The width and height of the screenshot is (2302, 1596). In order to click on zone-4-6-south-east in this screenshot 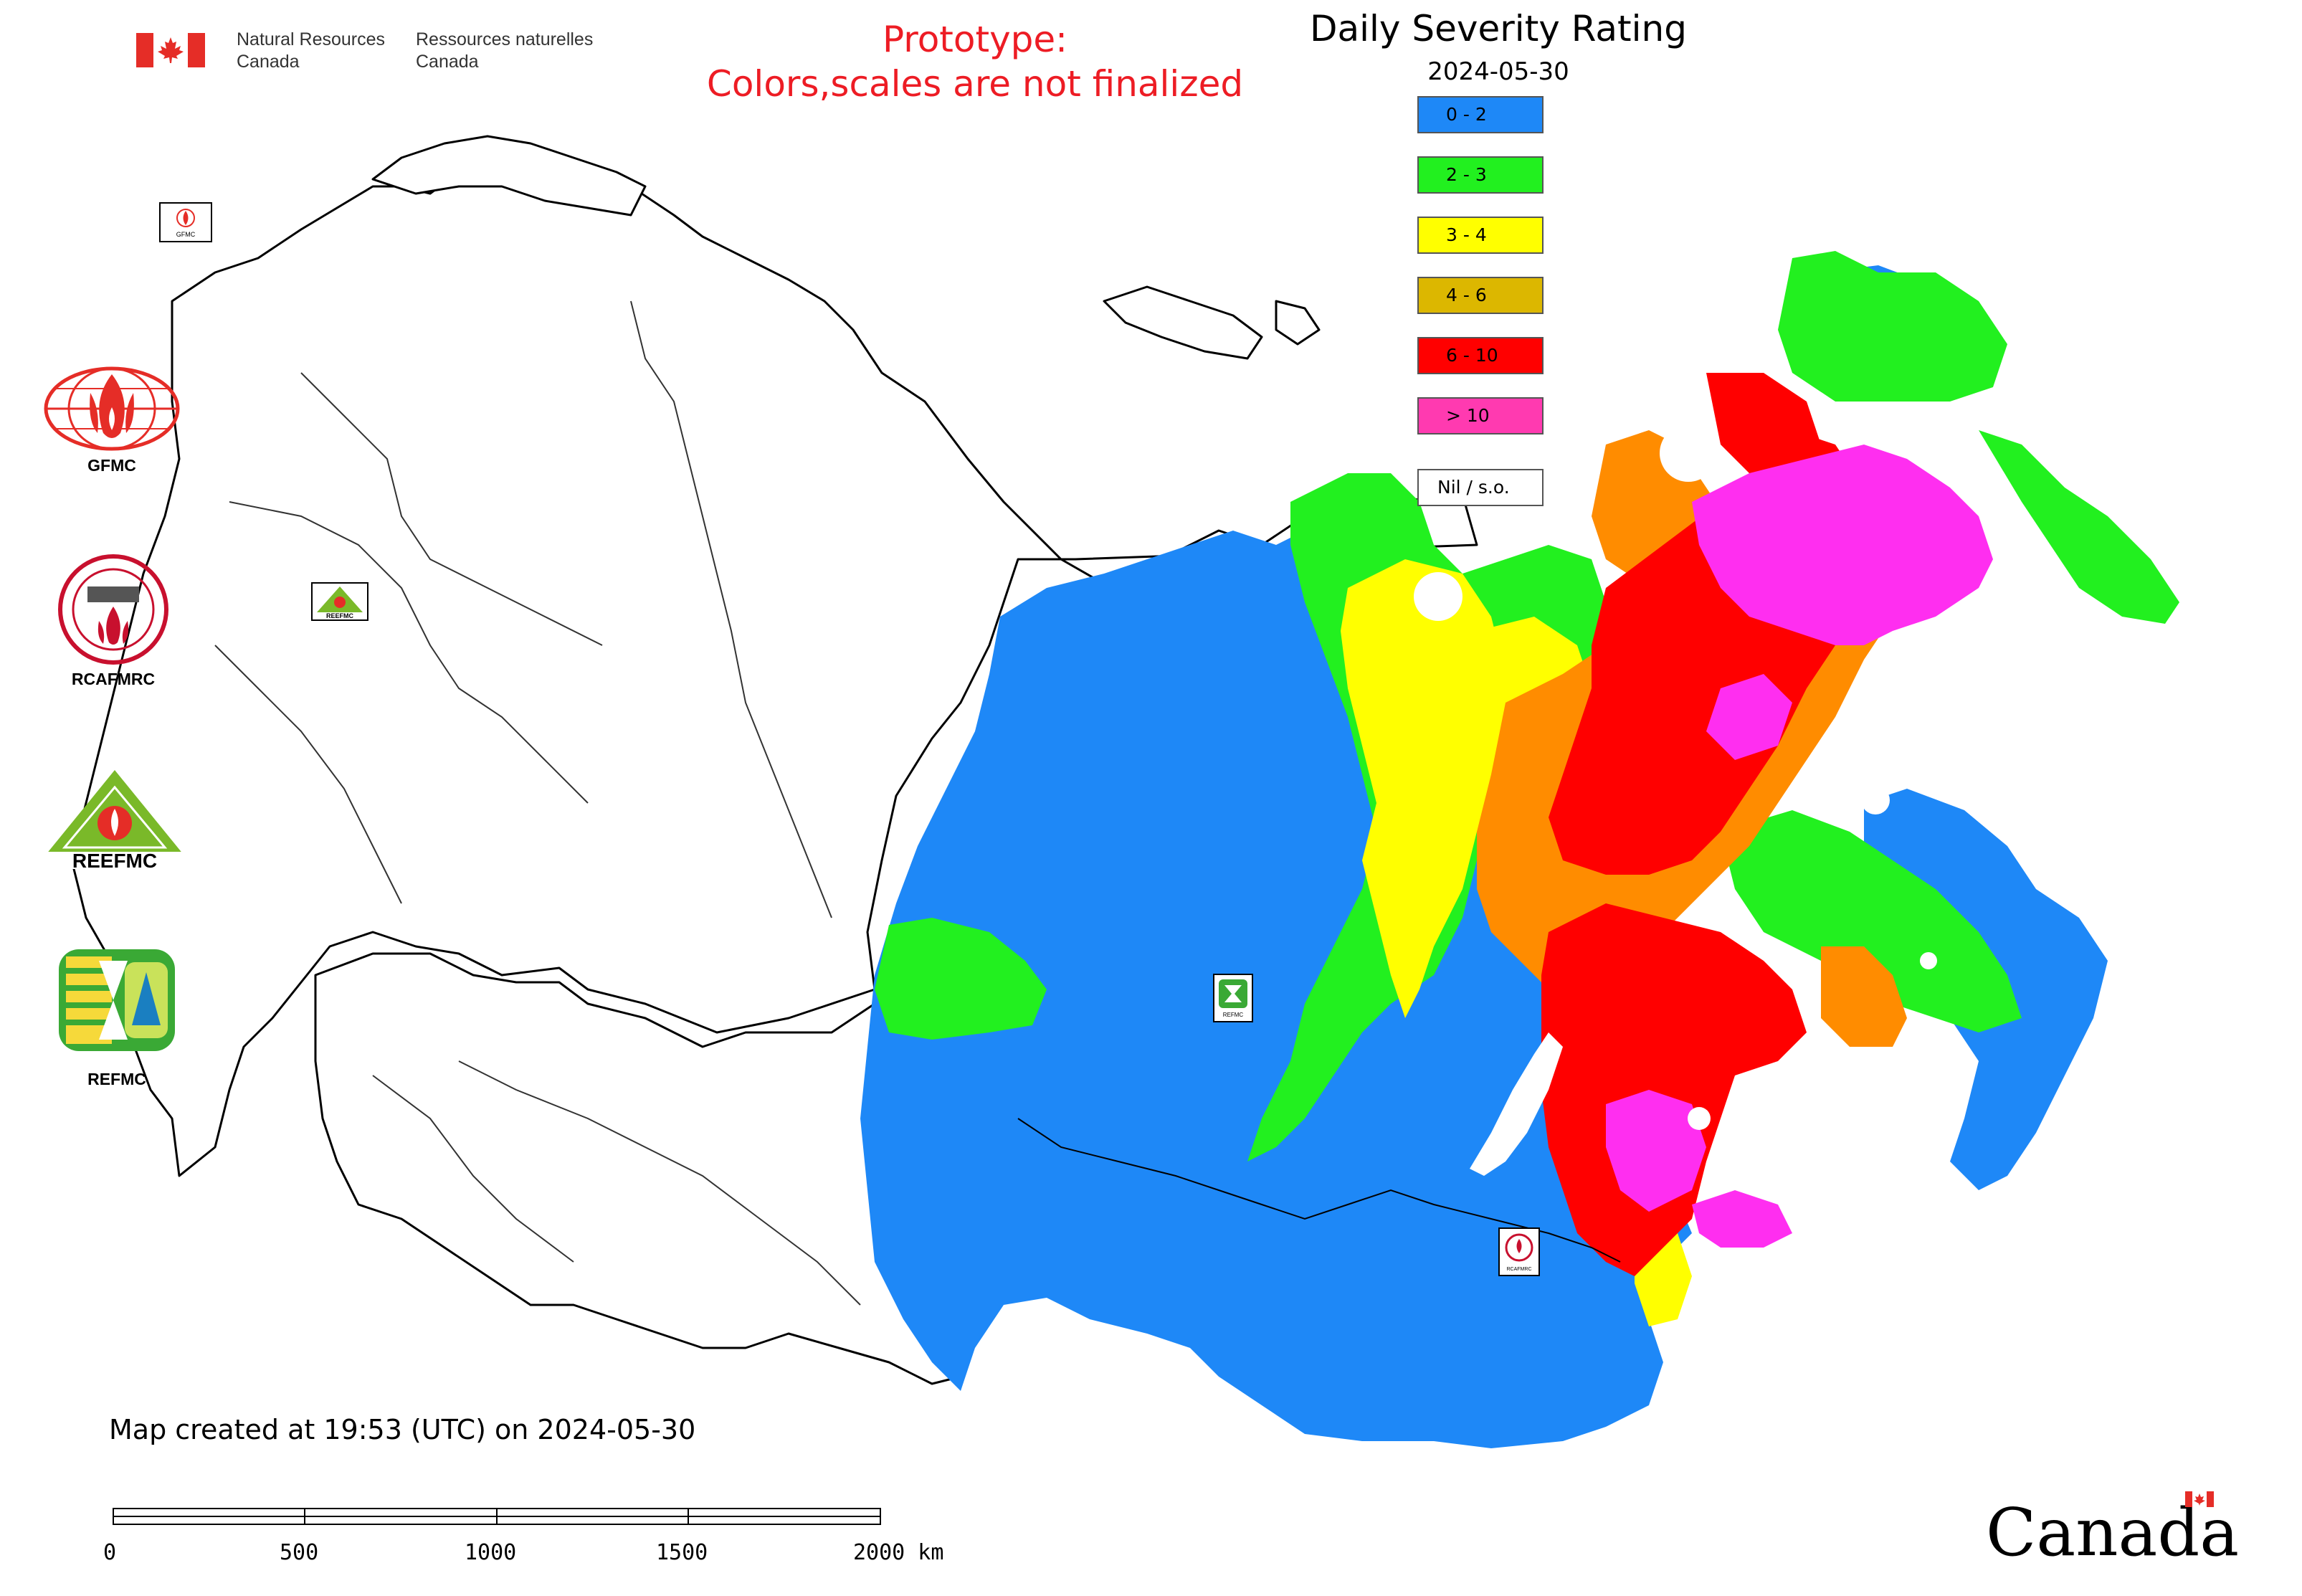, I will do `click(1864, 996)`.